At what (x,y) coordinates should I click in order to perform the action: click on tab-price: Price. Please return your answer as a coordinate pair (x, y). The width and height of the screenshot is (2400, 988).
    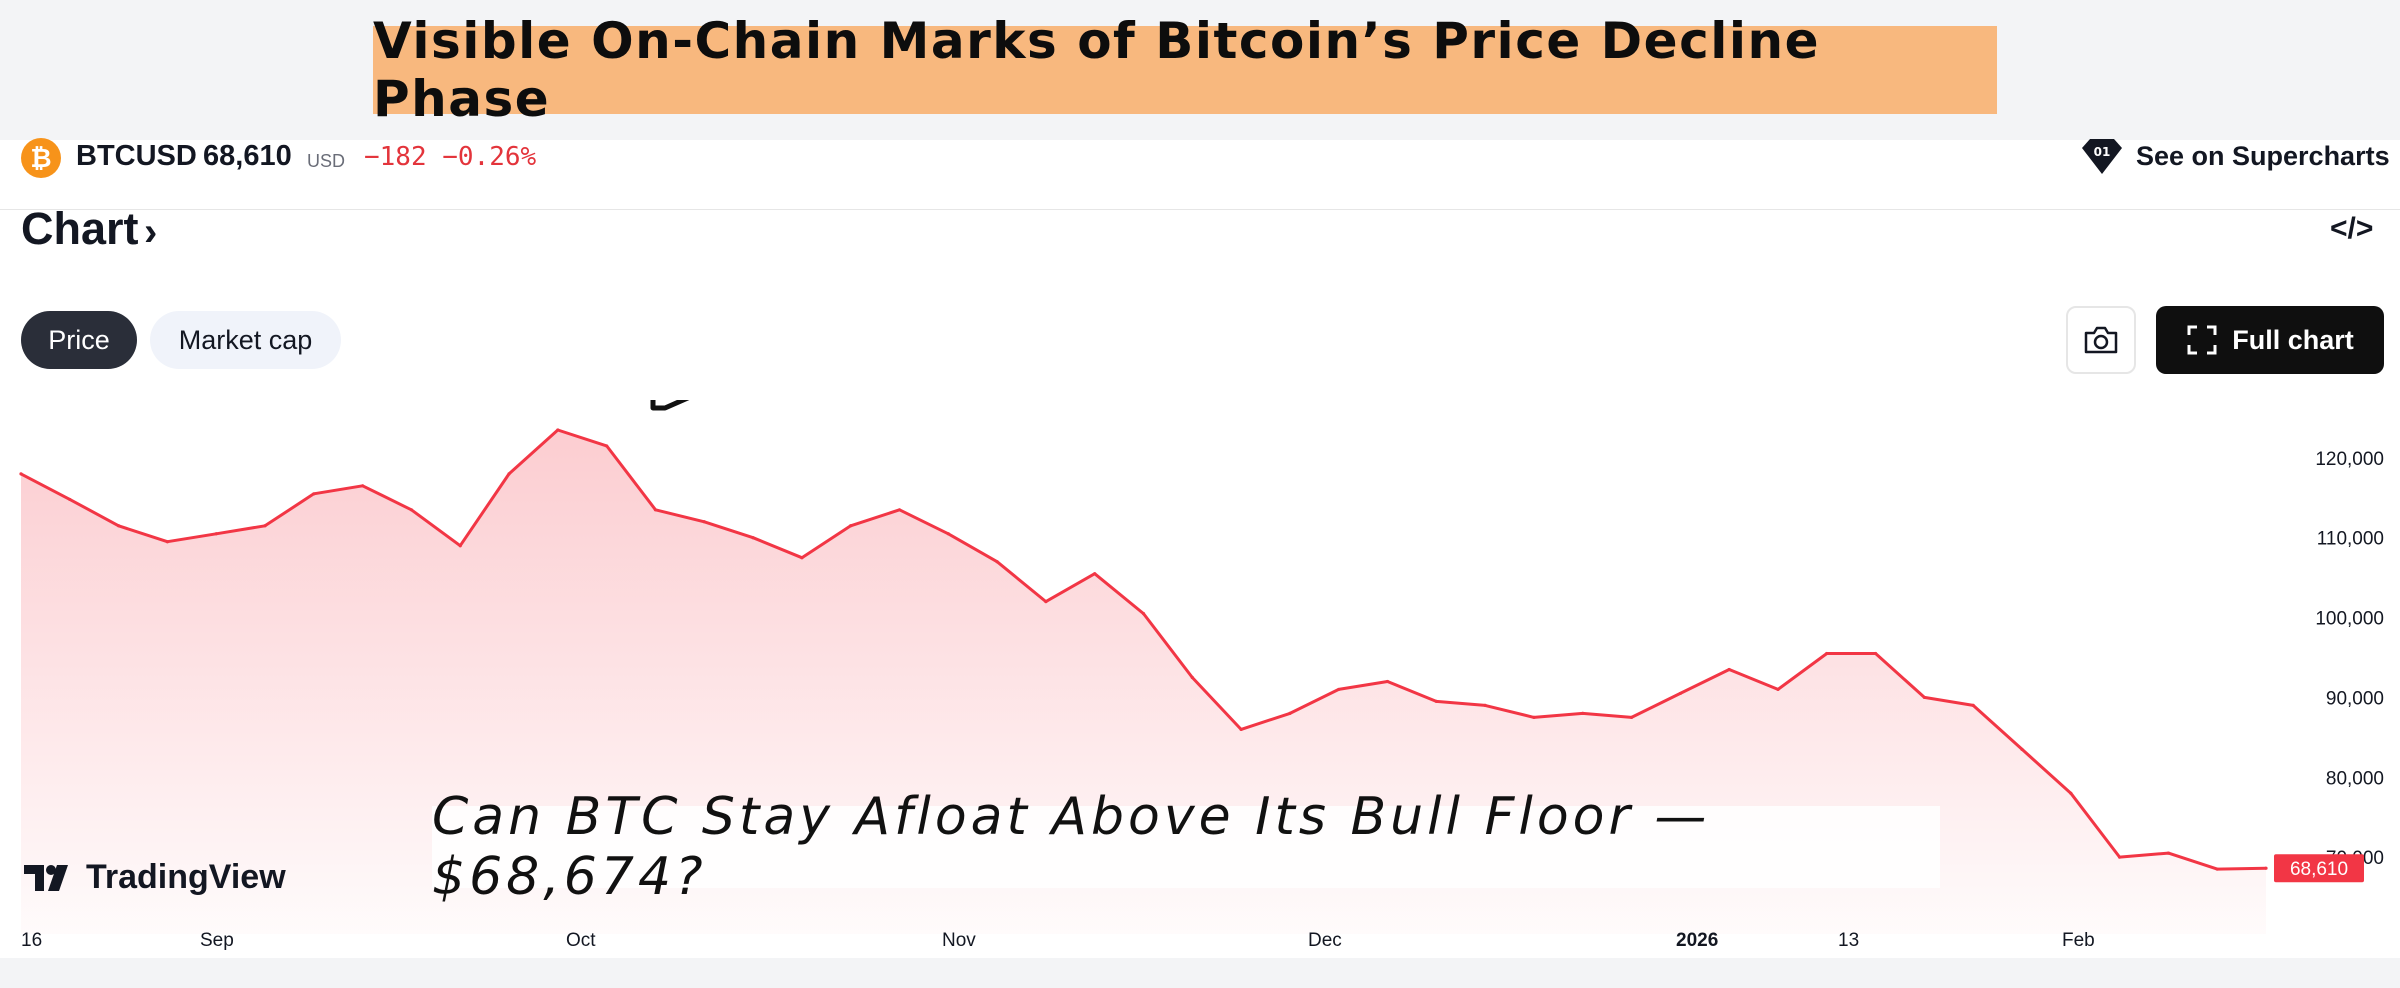
    Looking at the image, I should click on (79, 340).